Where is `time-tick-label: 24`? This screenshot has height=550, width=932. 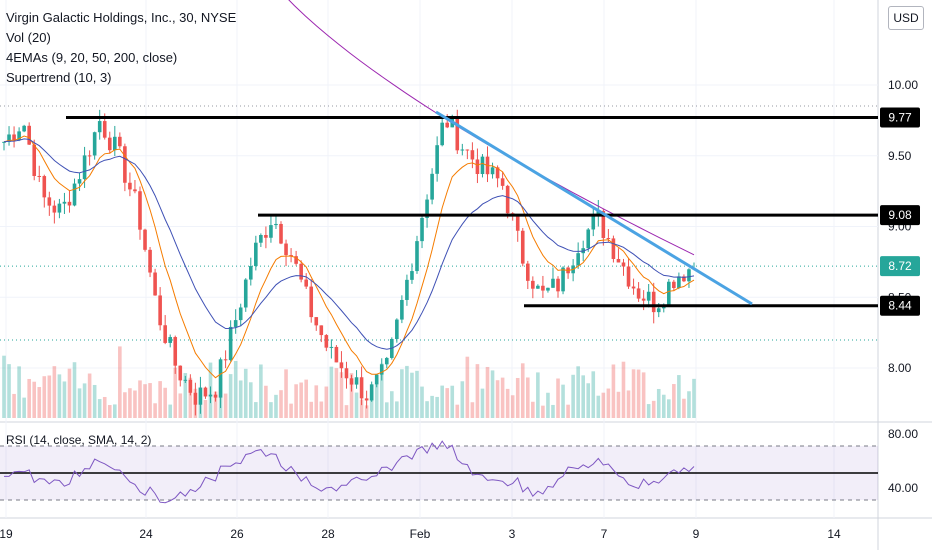
time-tick-label: 24 is located at coordinates (146, 534).